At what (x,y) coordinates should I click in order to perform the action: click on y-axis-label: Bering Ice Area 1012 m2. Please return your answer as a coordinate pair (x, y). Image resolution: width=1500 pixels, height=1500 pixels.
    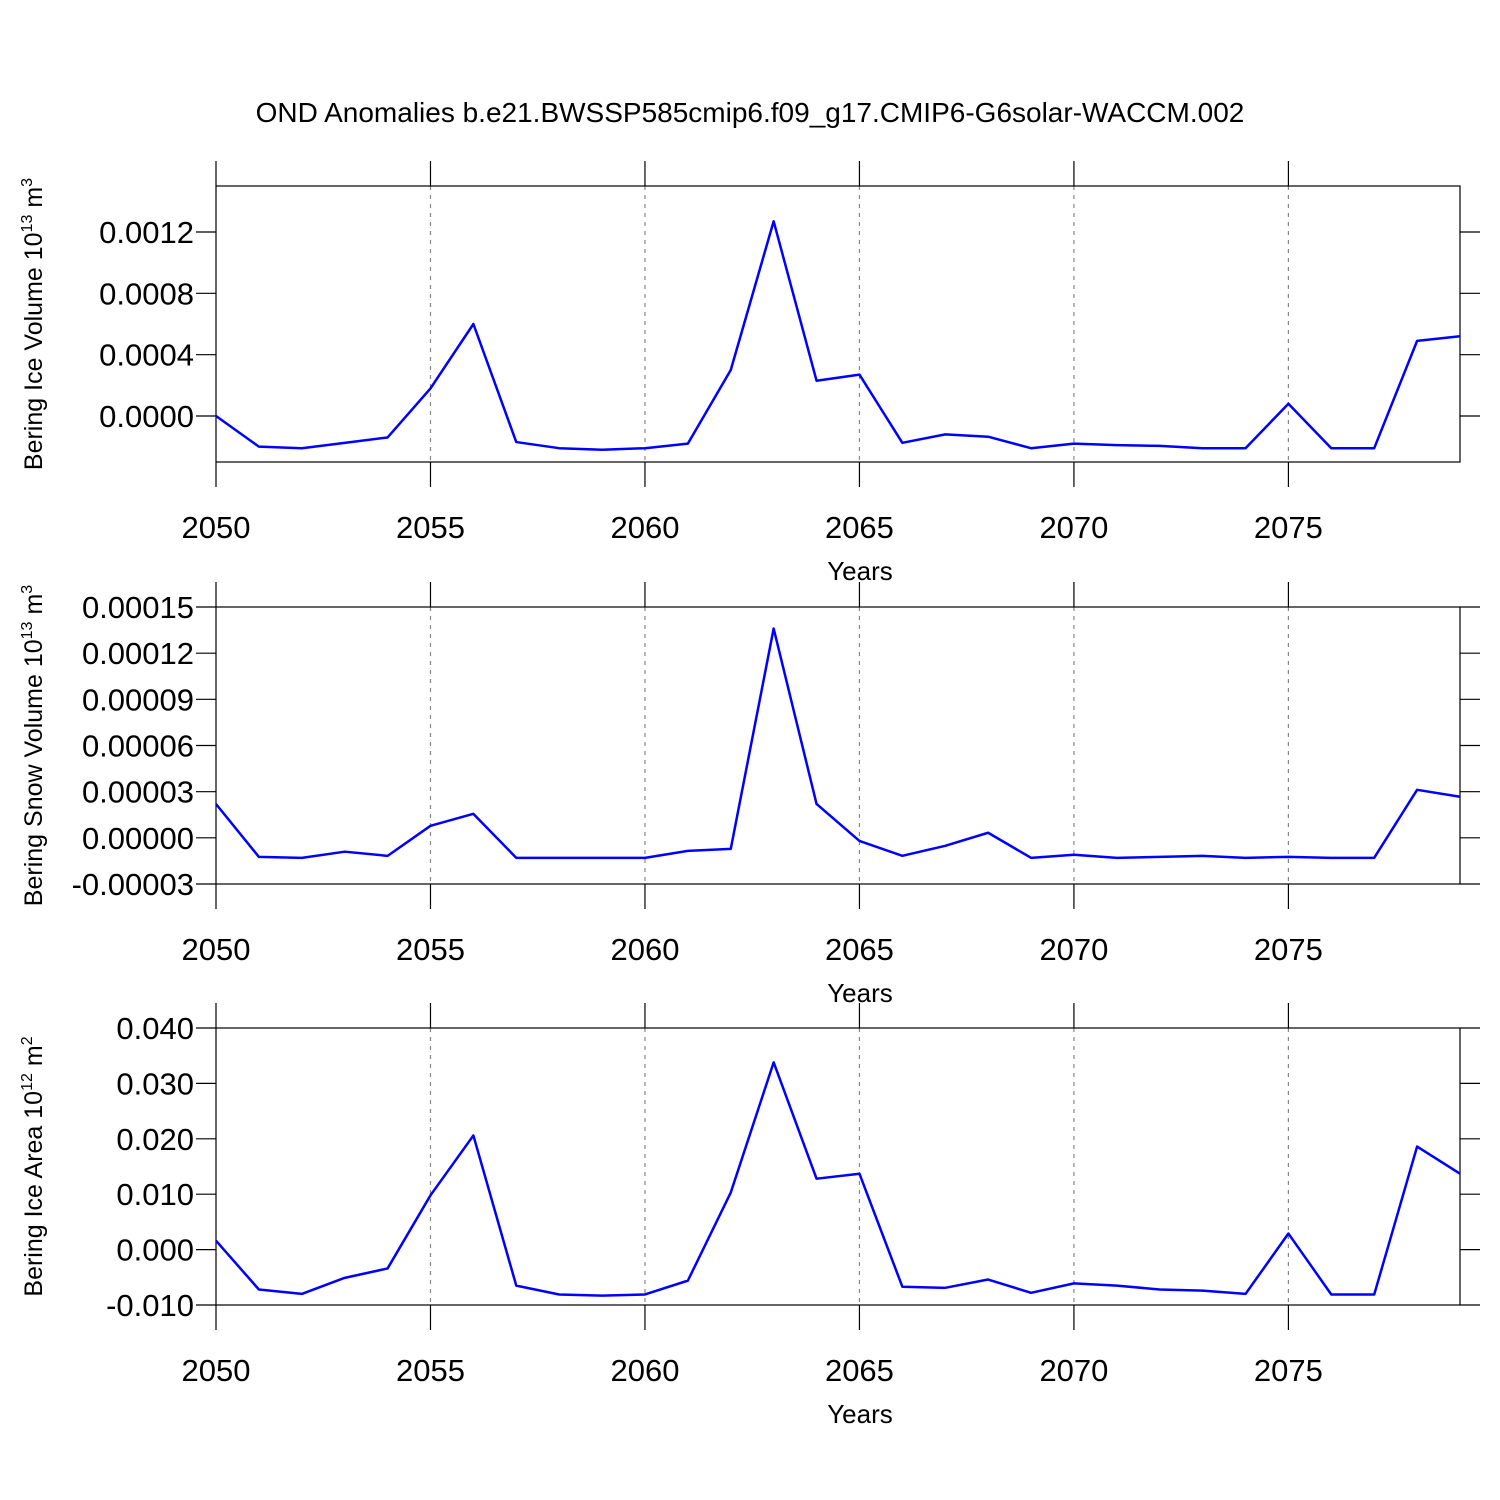
    Looking at the image, I should click on (33, 1166).